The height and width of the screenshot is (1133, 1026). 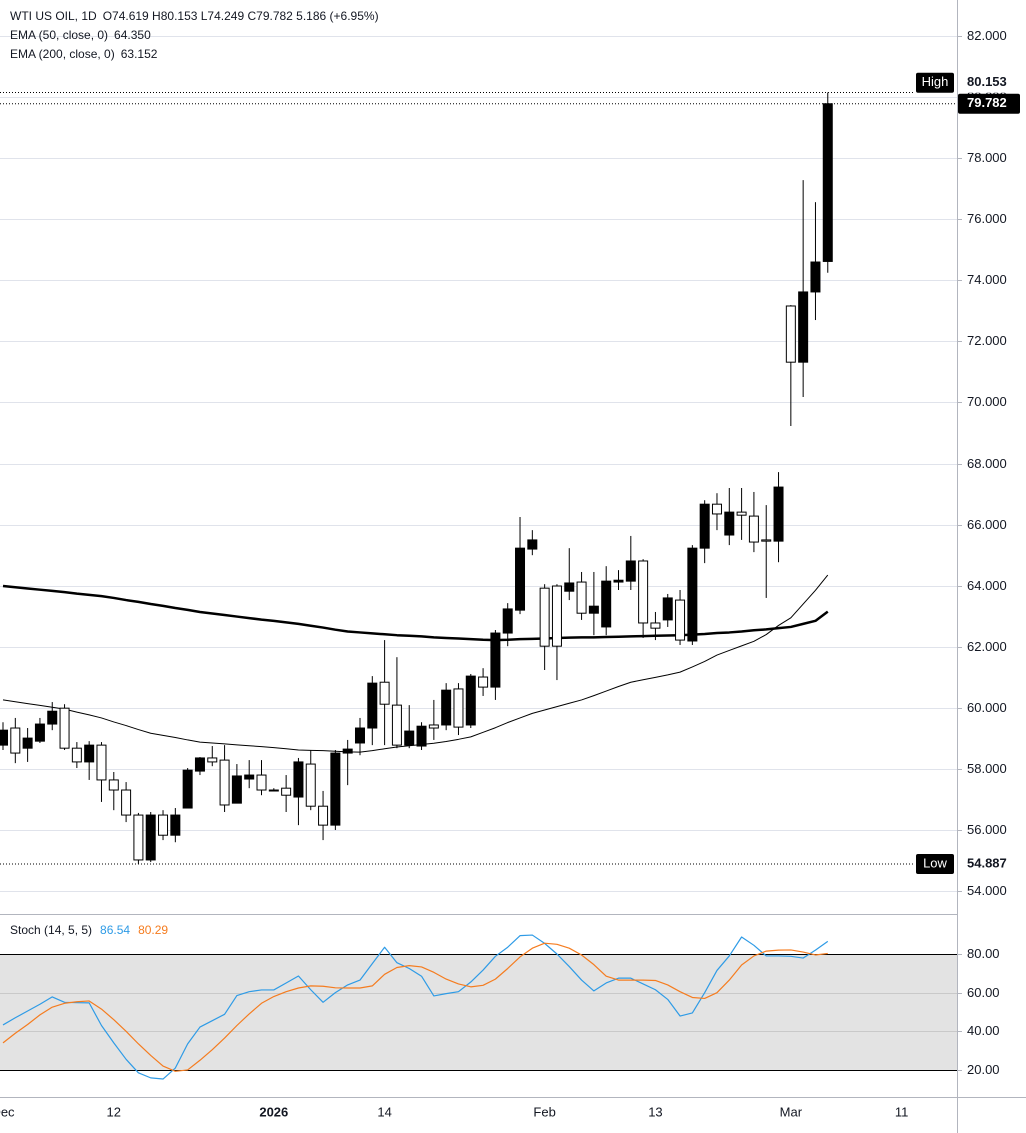 What do you see at coordinates (983, 1030) in the screenshot?
I see `y-tick-label: 40.00` at bounding box center [983, 1030].